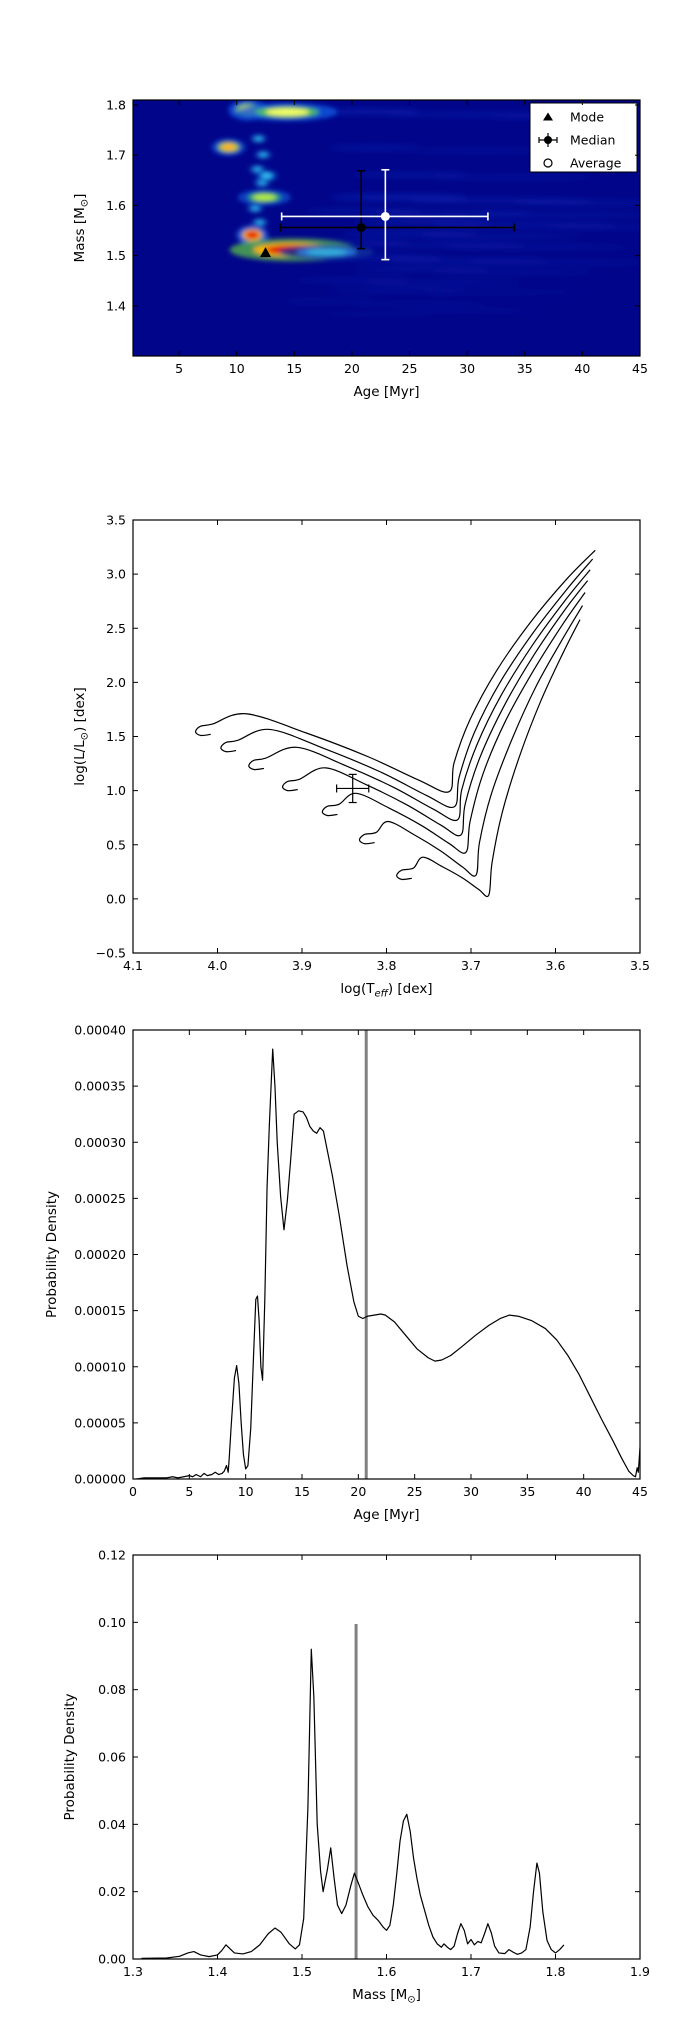 Image resolution: width=675 pixels, height=2025 pixels. Describe the element at coordinates (133, 1491) in the screenshot. I see `x-tick-label: 0` at that location.